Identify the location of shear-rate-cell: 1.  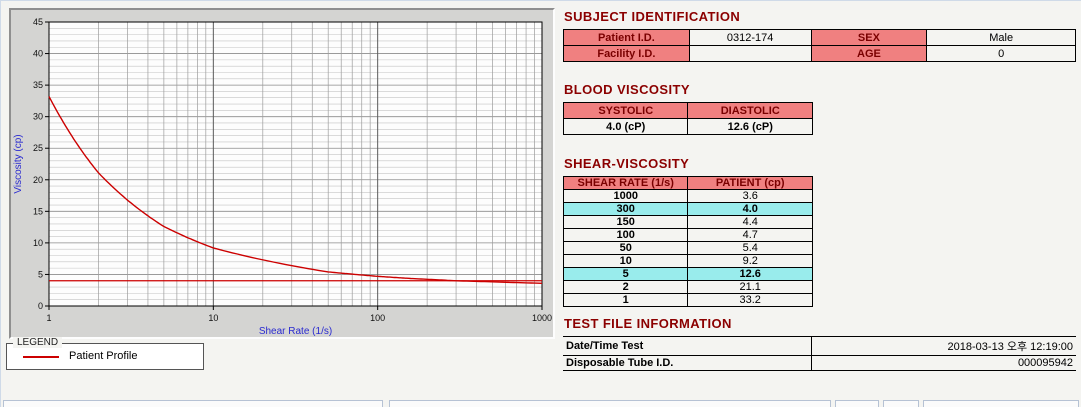
(625, 300).